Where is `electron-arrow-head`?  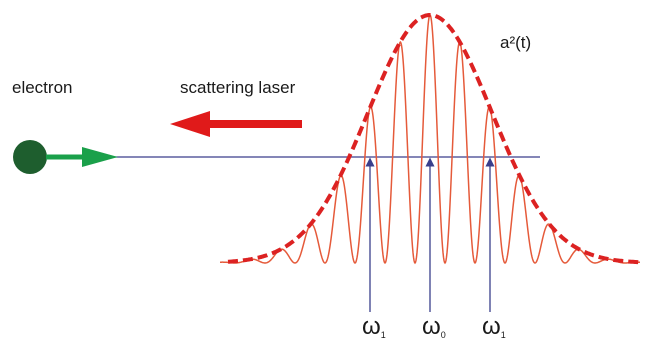 electron-arrow-head is located at coordinates (100, 157).